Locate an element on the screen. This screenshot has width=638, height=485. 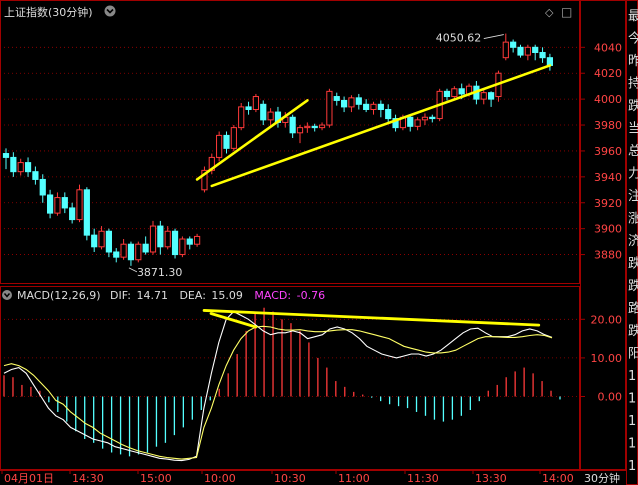
info-strip-char: 昨 is located at coordinates (633, 61).